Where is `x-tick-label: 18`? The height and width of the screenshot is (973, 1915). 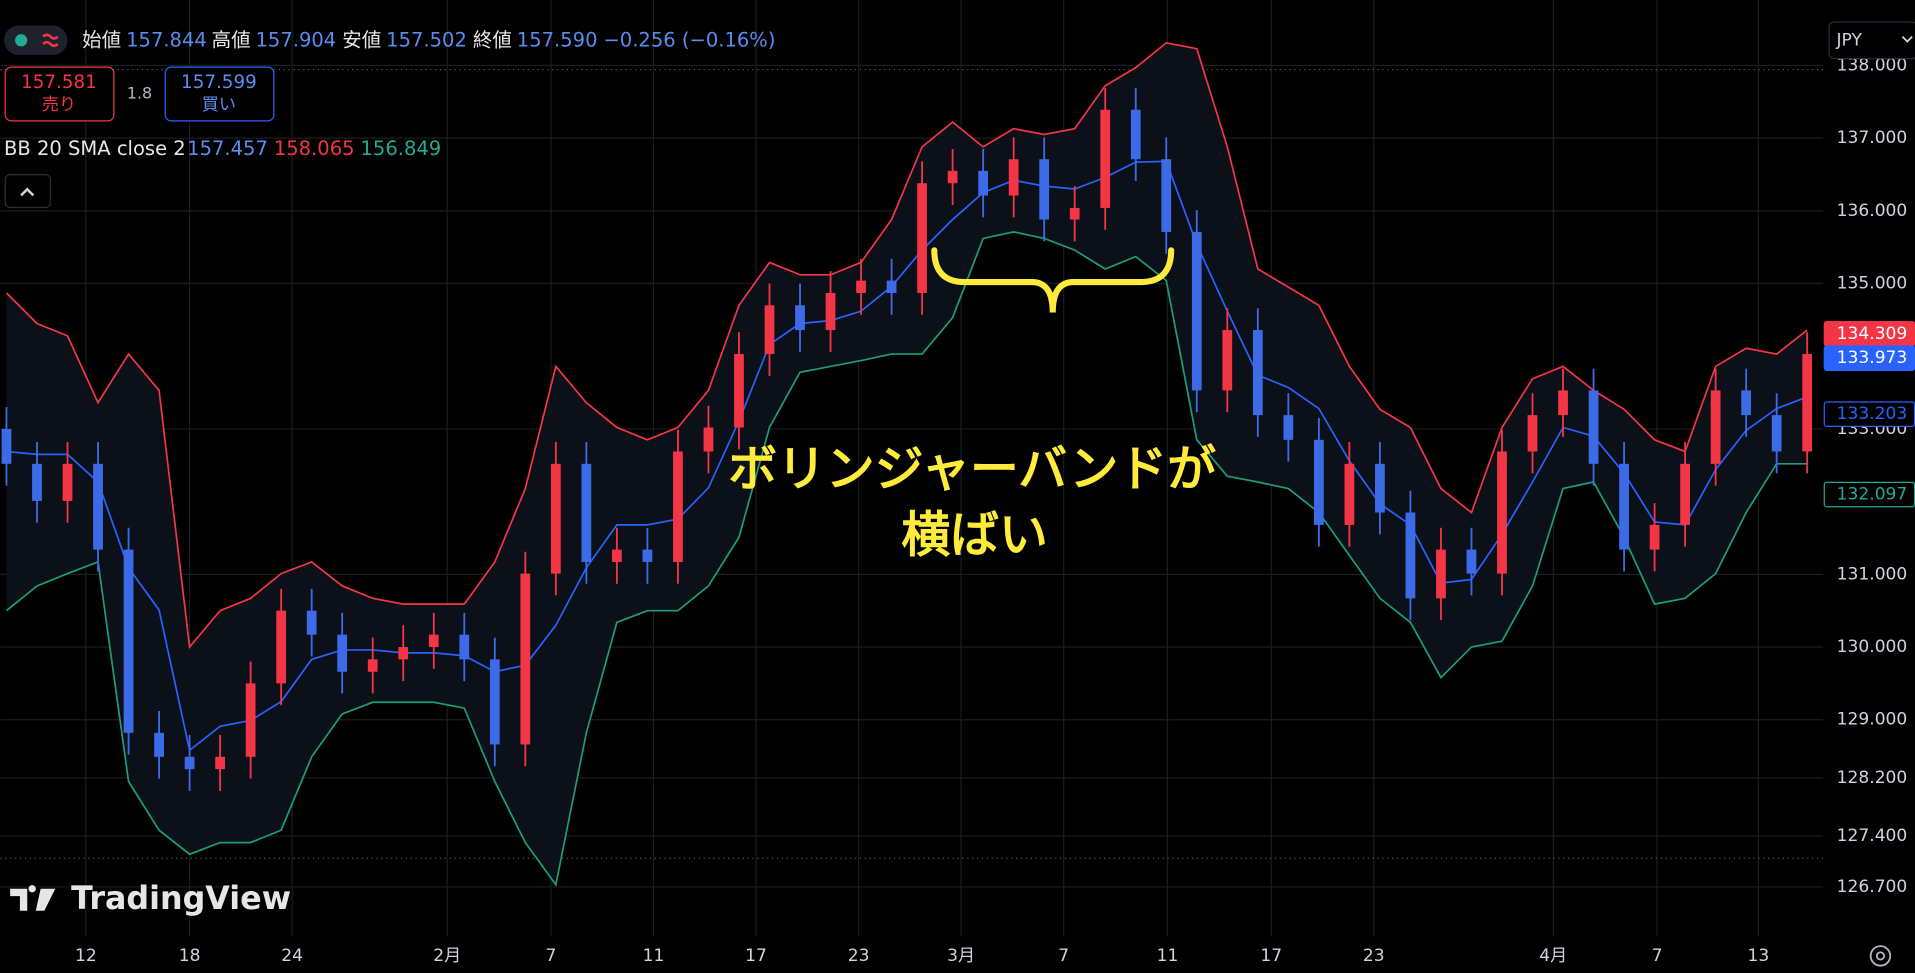 x-tick-label: 18 is located at coordinates (190, 956).